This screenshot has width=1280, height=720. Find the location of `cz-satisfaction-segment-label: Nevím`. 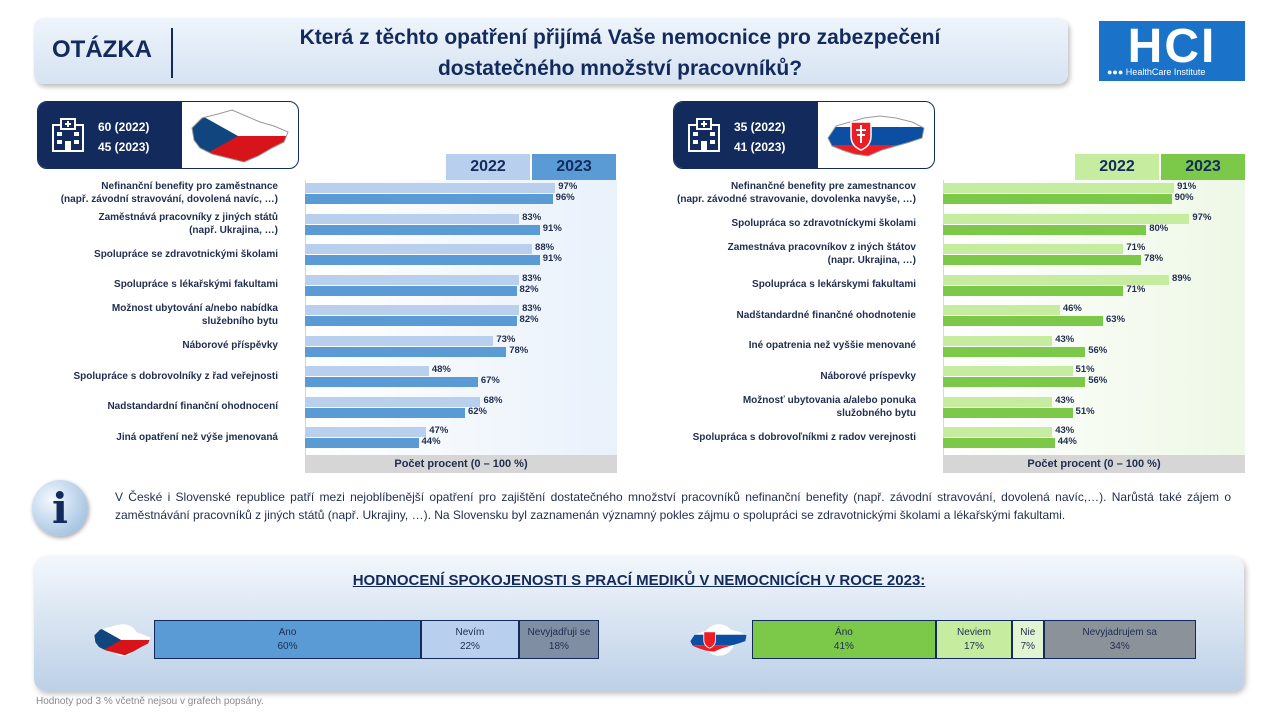

cz-satisfaction-segment-label: Nevím is located at coordinates (470, 632).